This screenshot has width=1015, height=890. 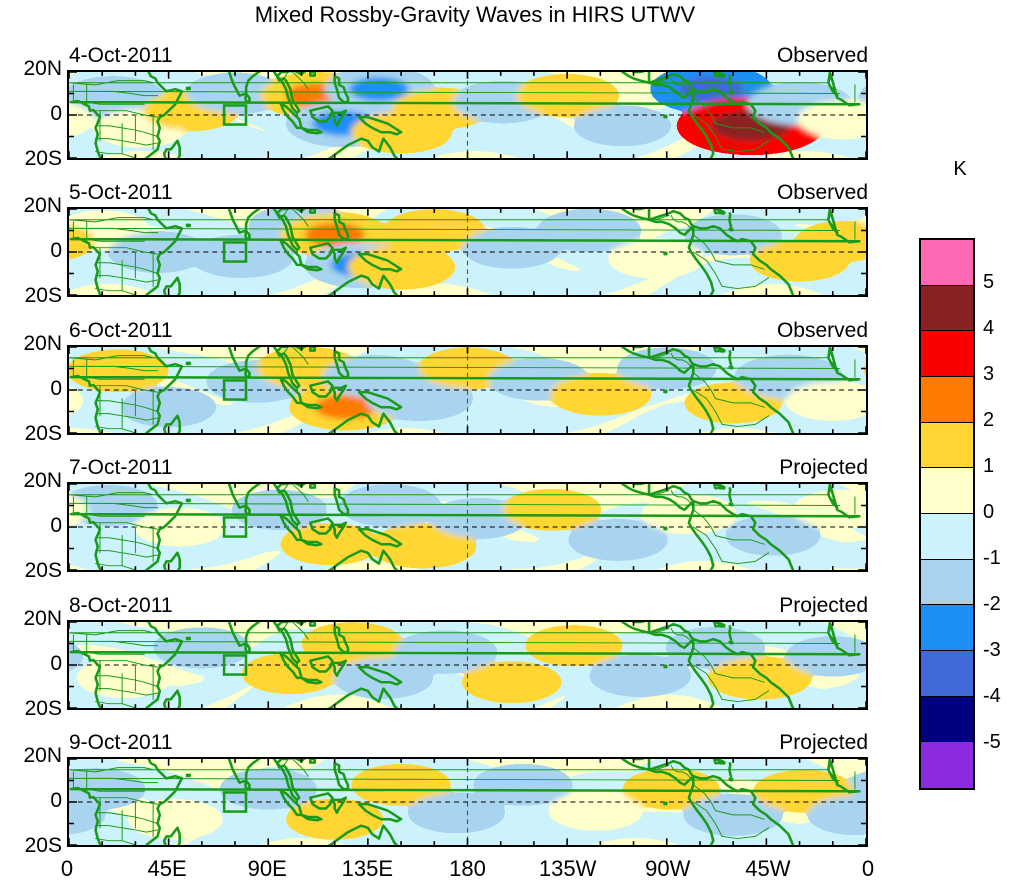 What do you see at coordinates (121, 193) in the screenshot?
I see `panel-date-label: 5-Oct-2011` at bounding box center [121, 193].